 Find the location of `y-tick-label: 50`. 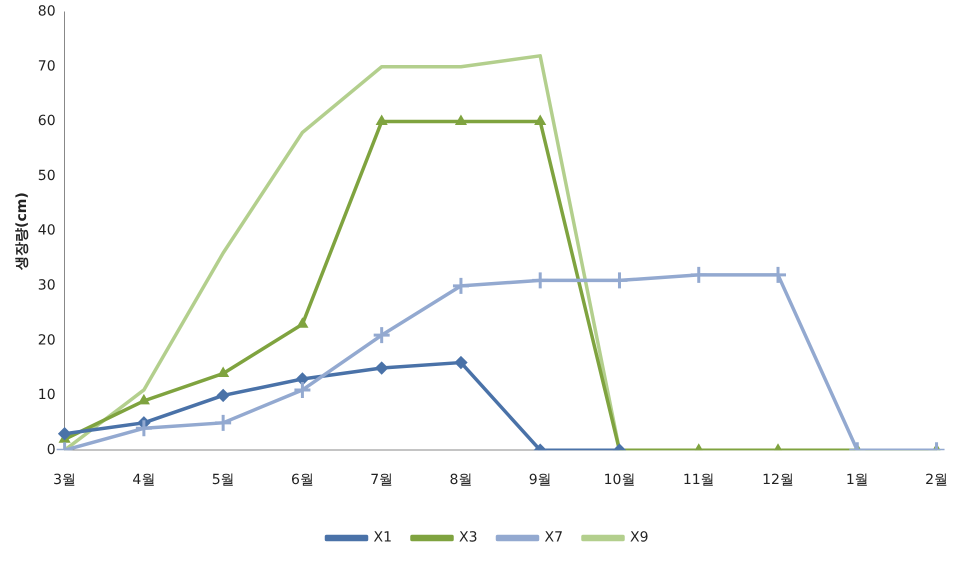

y-tick-label: 50 is located at coordinates (47, 176).